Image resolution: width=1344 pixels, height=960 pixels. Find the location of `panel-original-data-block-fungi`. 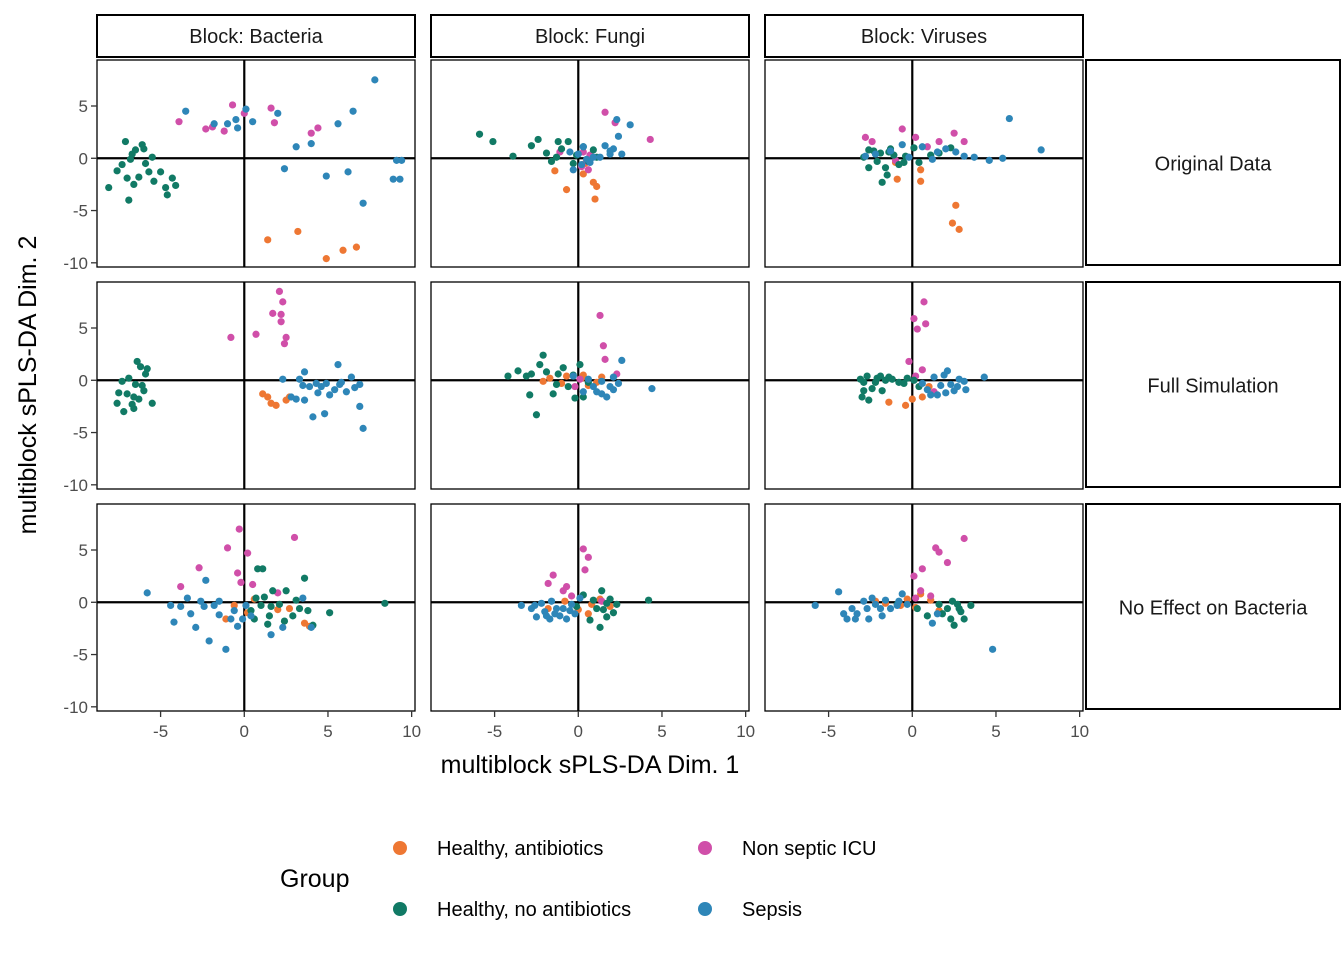

panel-original-data-block-fungi is located at coordinates (590, 163).